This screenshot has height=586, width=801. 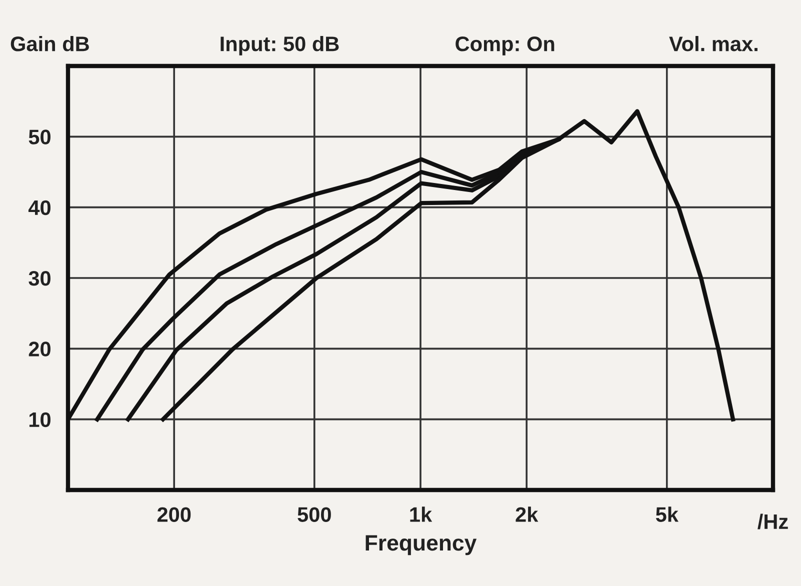 I want to click on x-tick-label: 1k, so click(x=421, y=514).